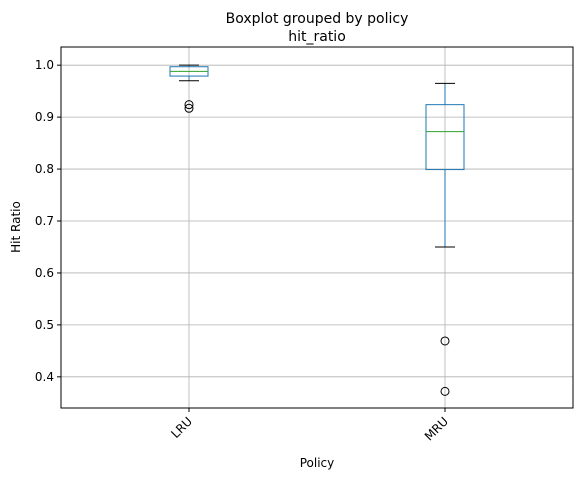 This screenshot has height=480, width=583. Describe the element at coordinates (445, 137) in the screenshot. I see `box-iqr` at that location.